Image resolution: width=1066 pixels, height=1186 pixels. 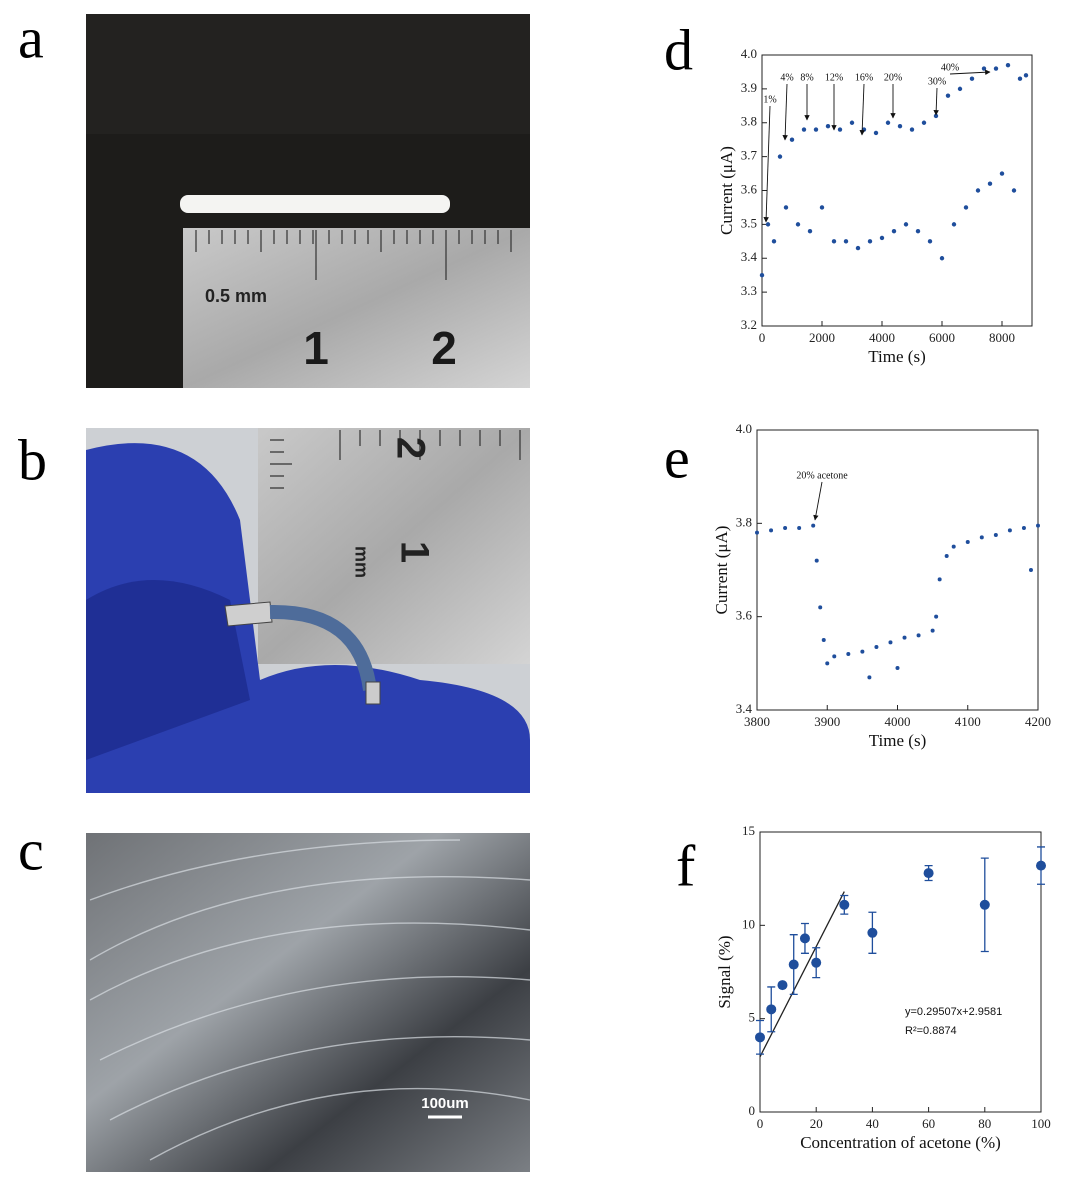 I want to click on x-tick-label: 8000, so click(x=1002, y=337).